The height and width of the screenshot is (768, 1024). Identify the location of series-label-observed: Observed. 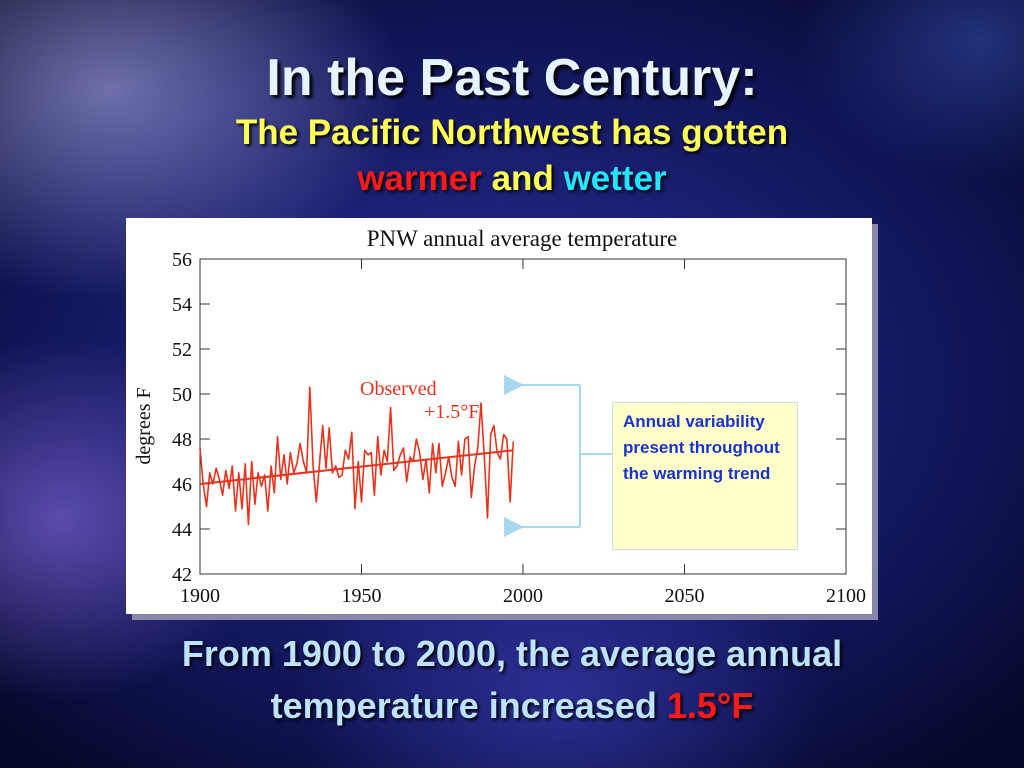
(398, 389).